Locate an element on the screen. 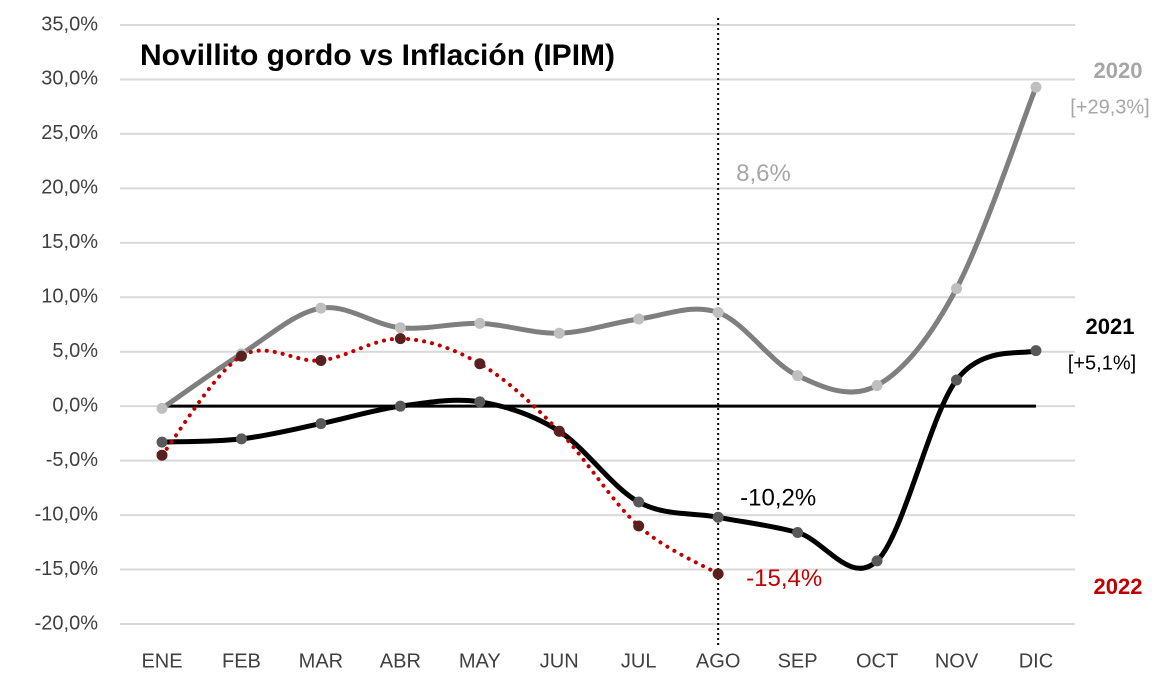 The image size is (1175, 675). data-label: [+29,3%] is located at coordinates (1110, 107).